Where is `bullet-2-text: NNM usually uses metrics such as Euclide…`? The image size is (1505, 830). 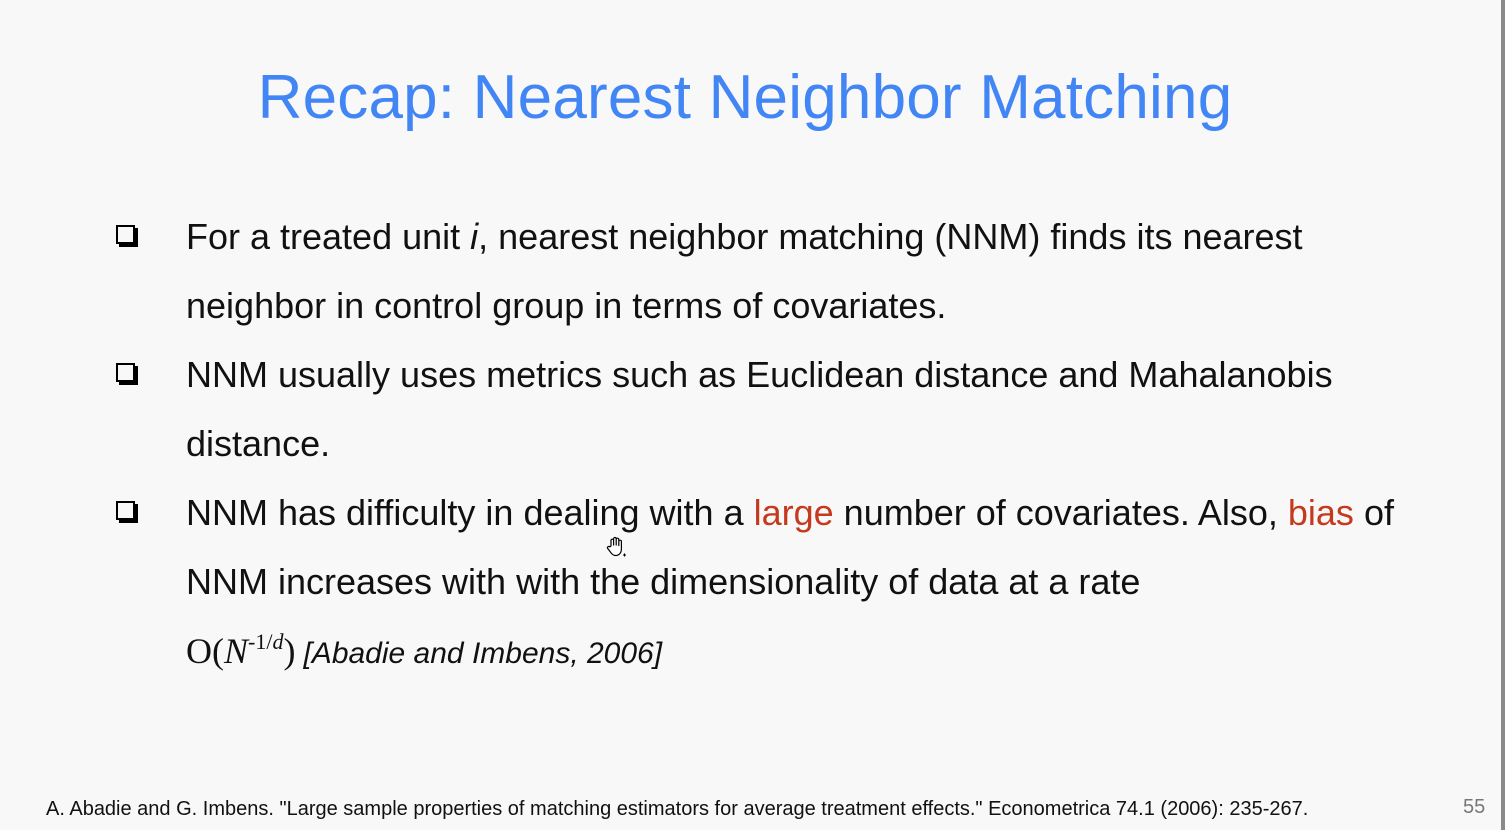
bullet-2-text: NNM usually uses metrics such as Euclide… is located at coordinates (759, 409).